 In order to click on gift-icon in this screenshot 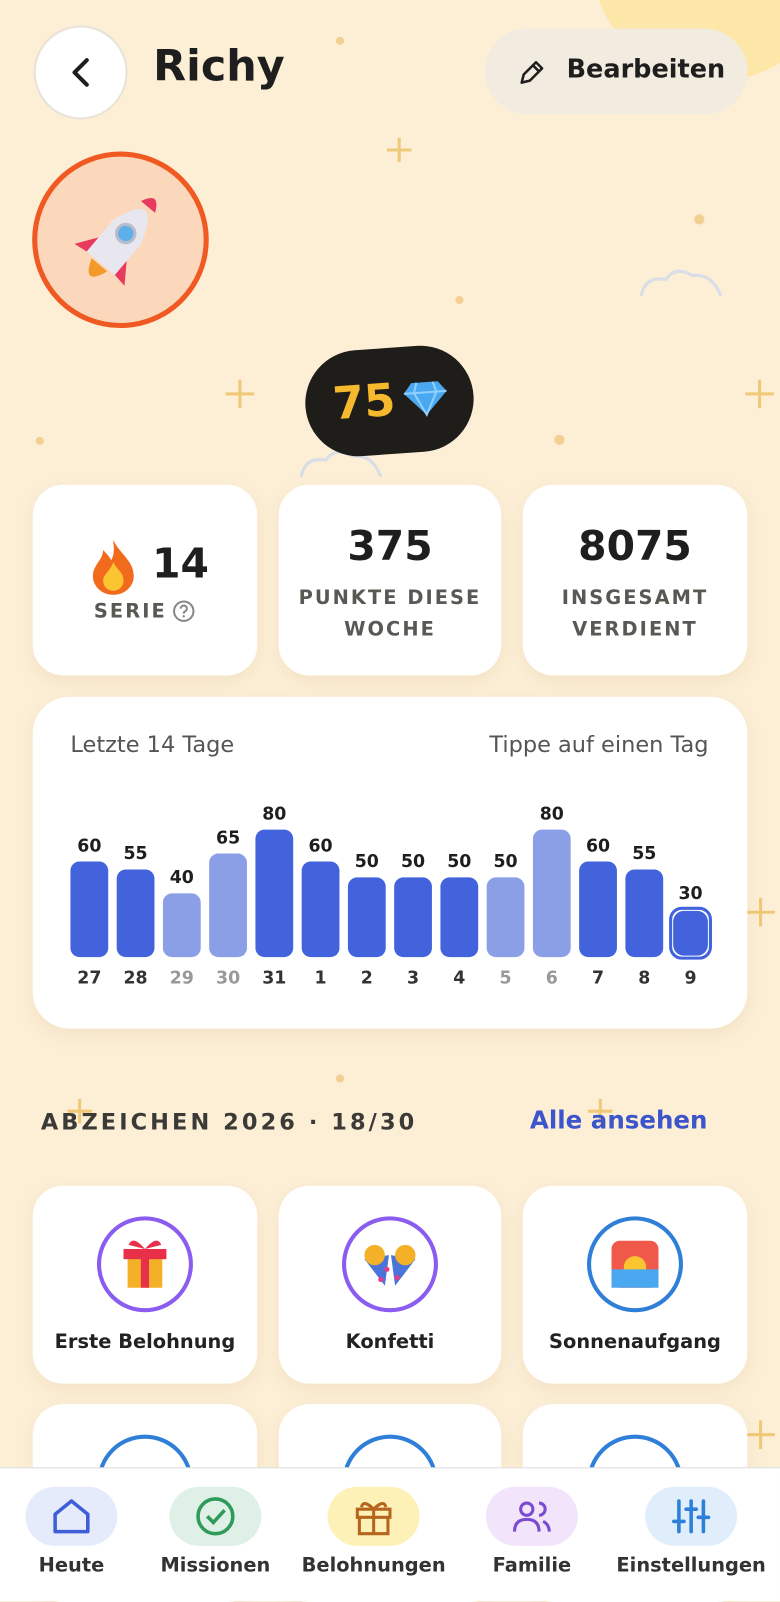, I will do `click(373, 1519)`.